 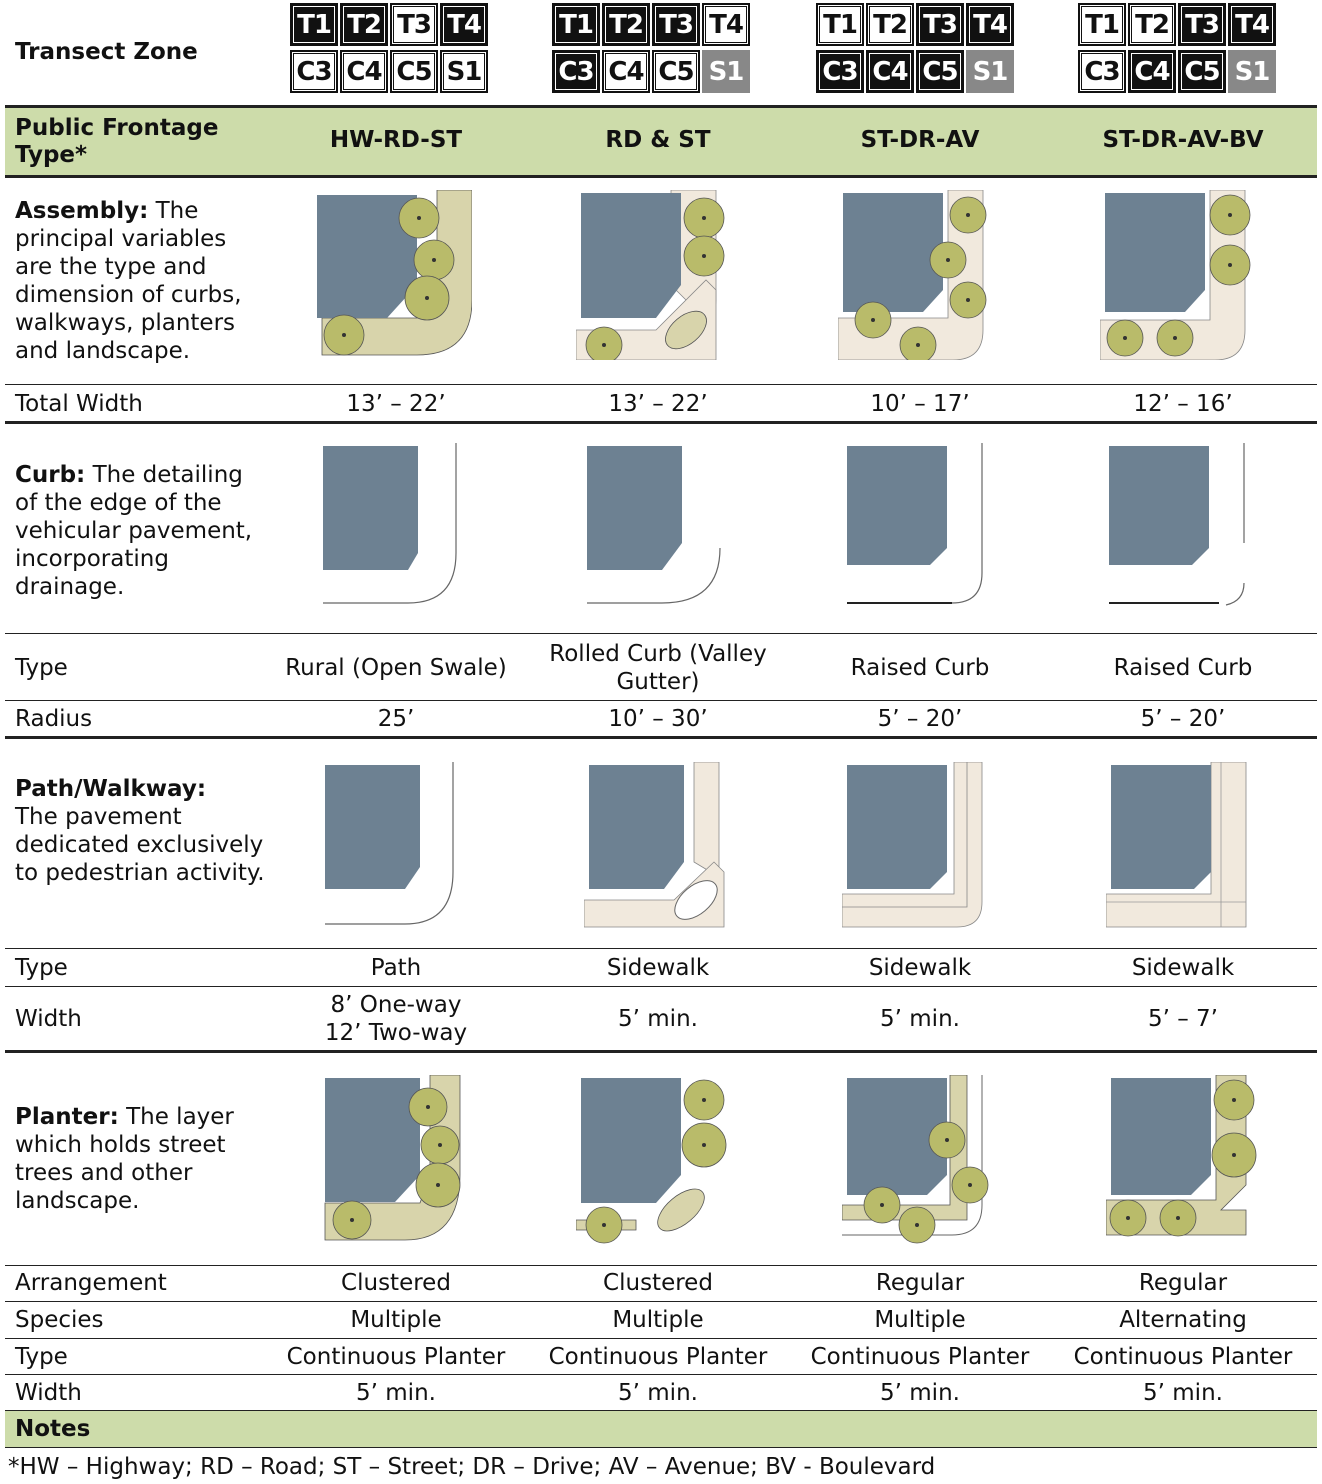 I want to click on zone-grid-col1: T1 T2 T3 T4 C3 C4 C5 S1, so click(x=390, y=51).